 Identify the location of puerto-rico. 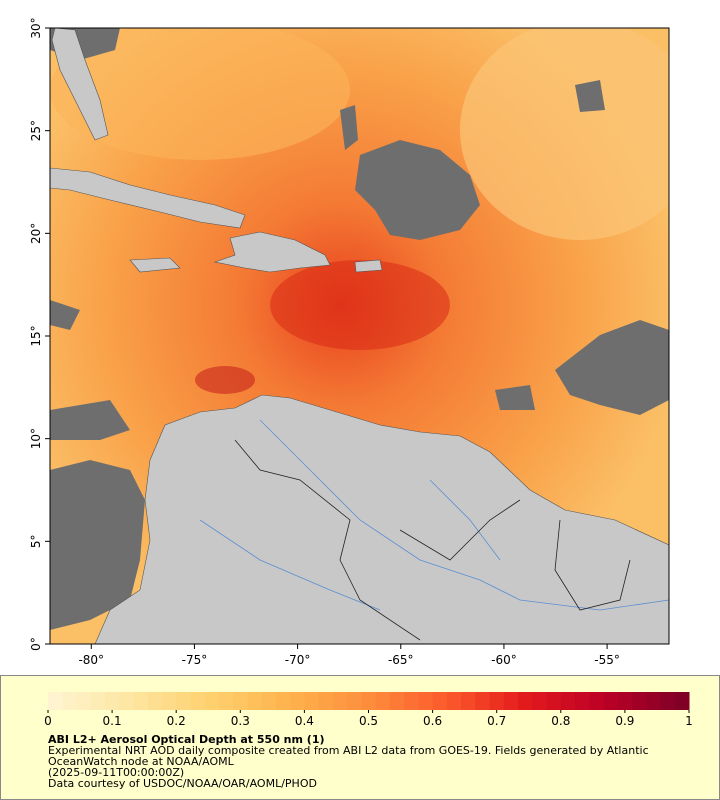
(368, 266).